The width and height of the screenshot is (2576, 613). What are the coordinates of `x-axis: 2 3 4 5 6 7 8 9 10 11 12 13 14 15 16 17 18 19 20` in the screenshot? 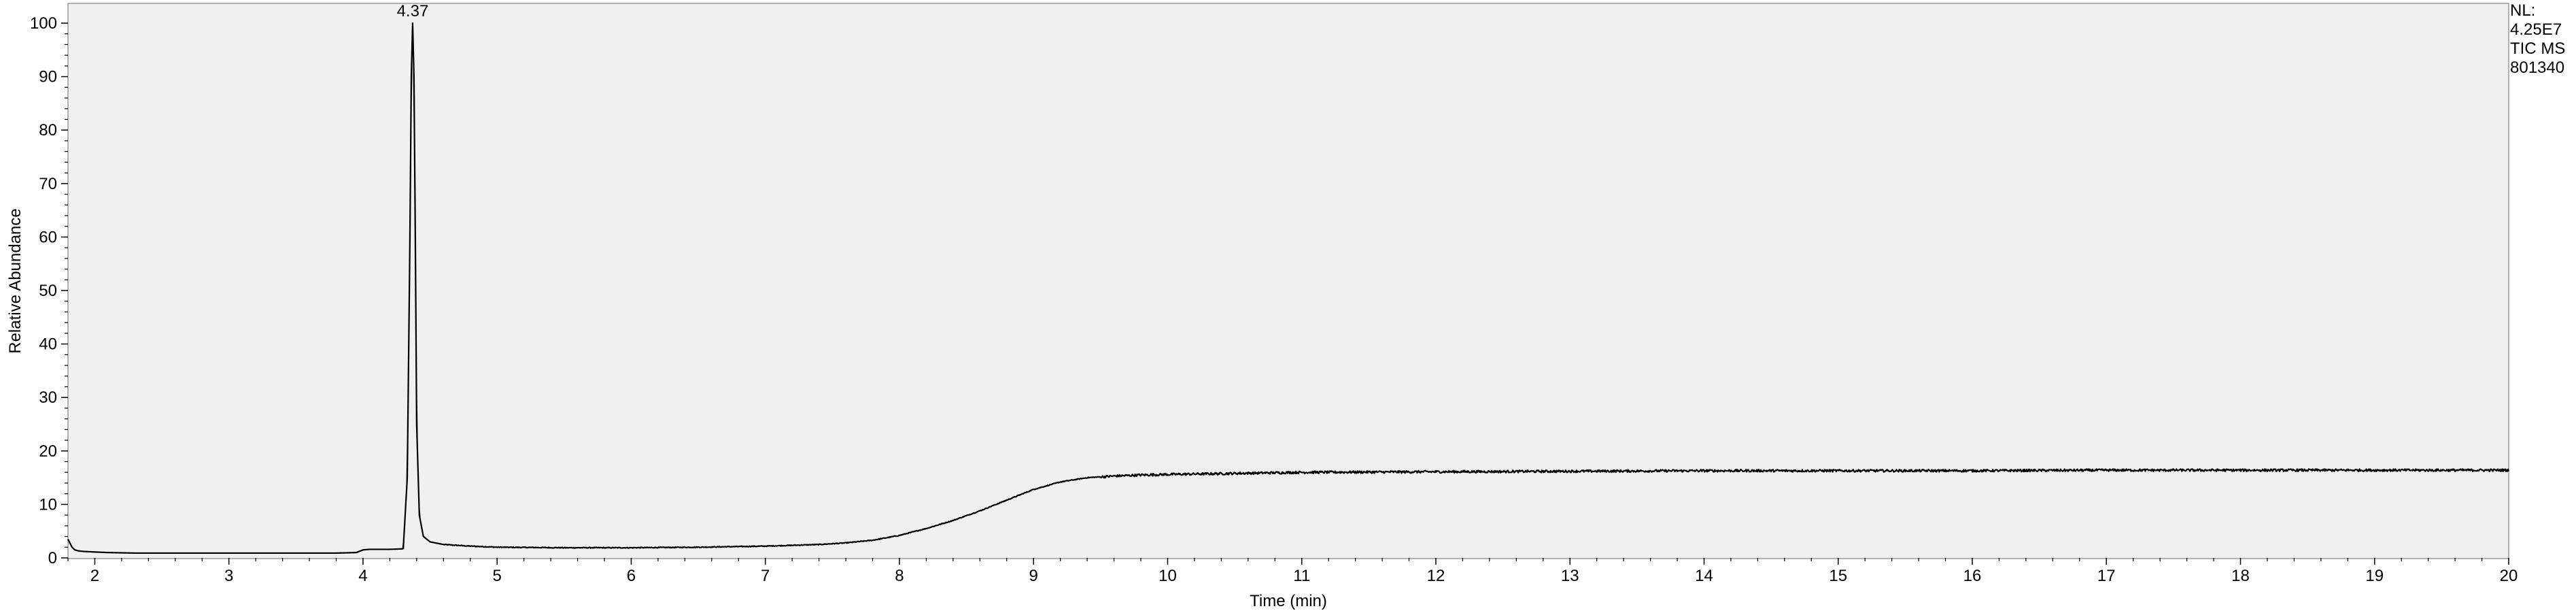 It's located at (1292, 571).